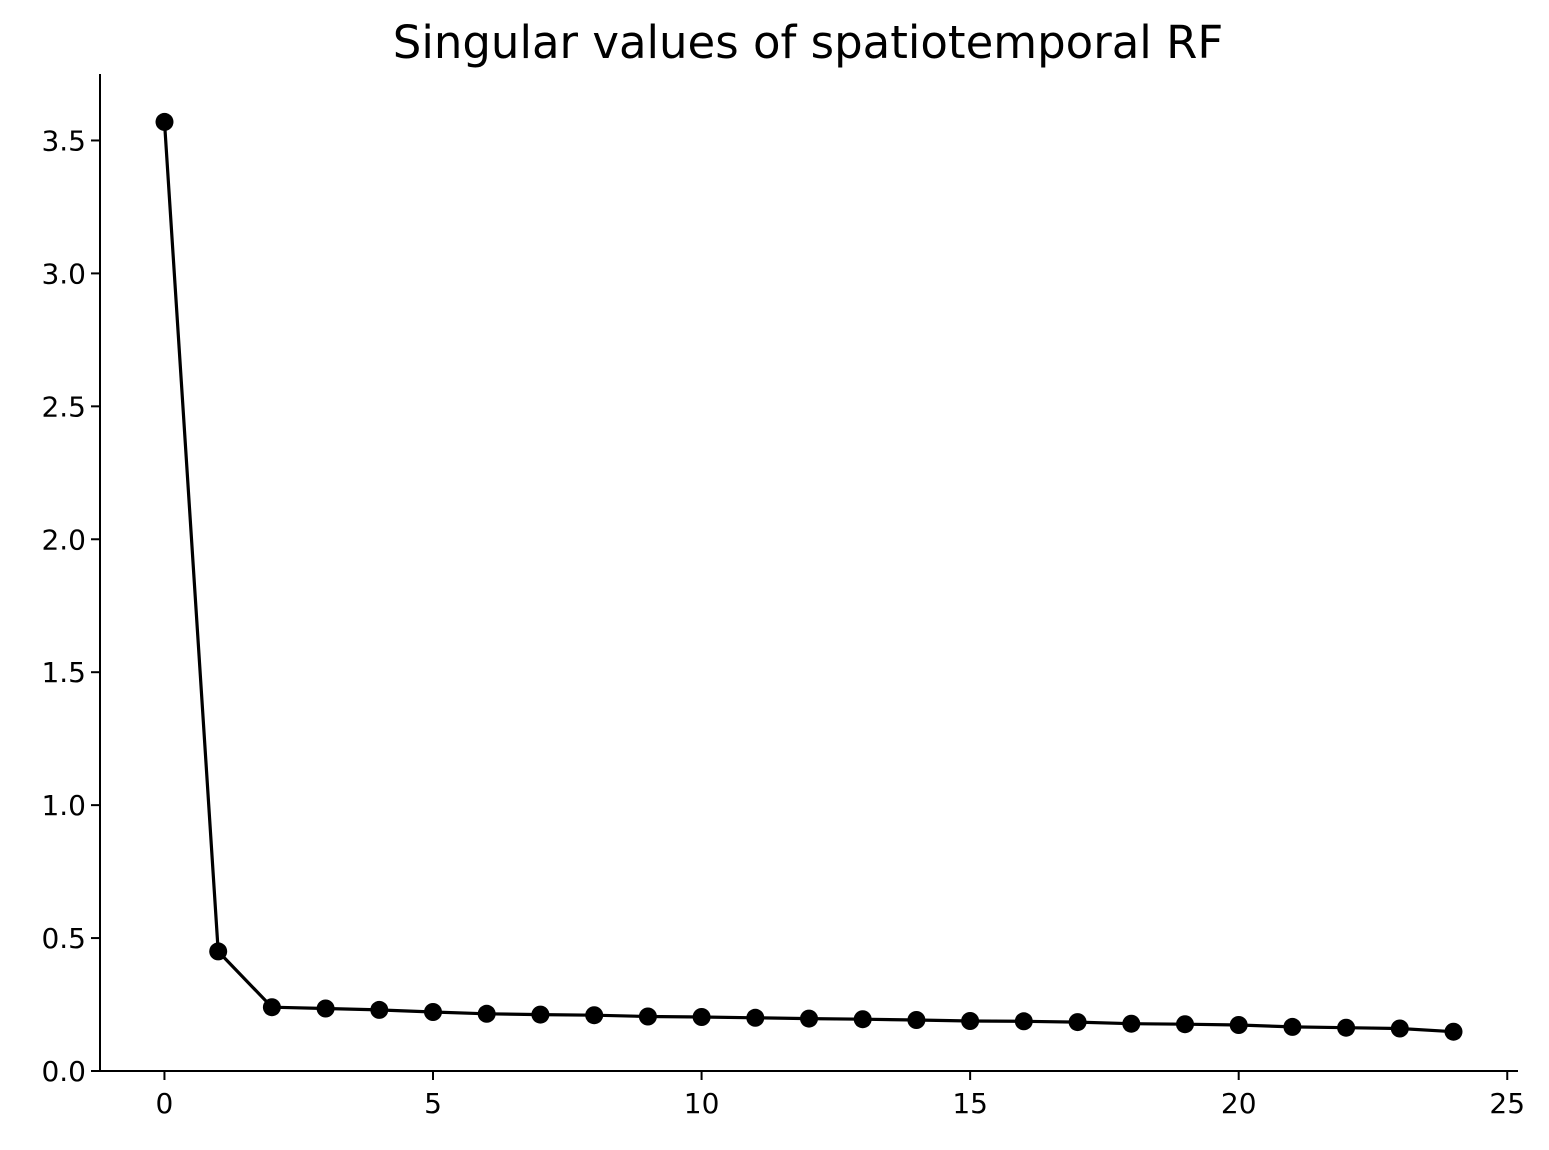 The image size is (1549, 1150). I want to click on y-ticks: 0.0 0.5 1.0 1.5 2.0 2.5 3.0 3.5, so click(70, 606).